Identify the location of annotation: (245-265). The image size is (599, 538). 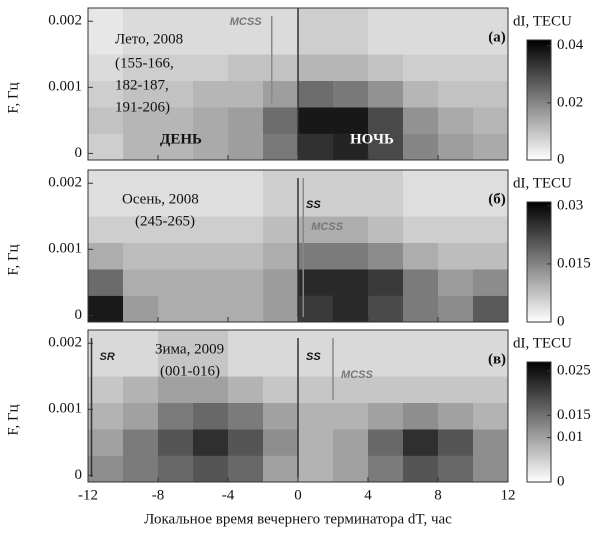
(165, 221).